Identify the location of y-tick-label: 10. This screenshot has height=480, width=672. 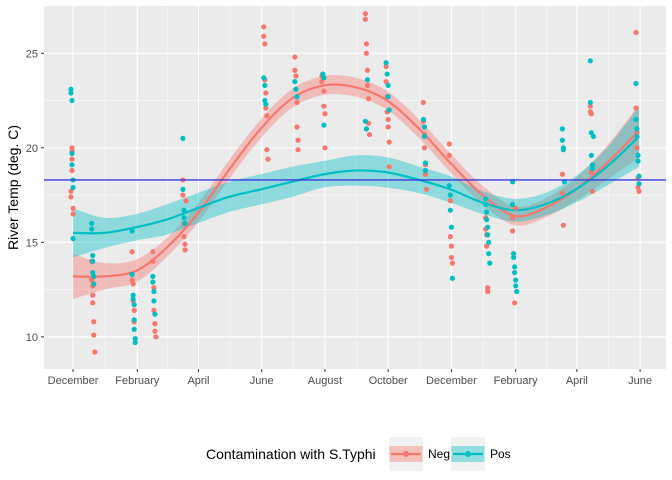
(32, 338).